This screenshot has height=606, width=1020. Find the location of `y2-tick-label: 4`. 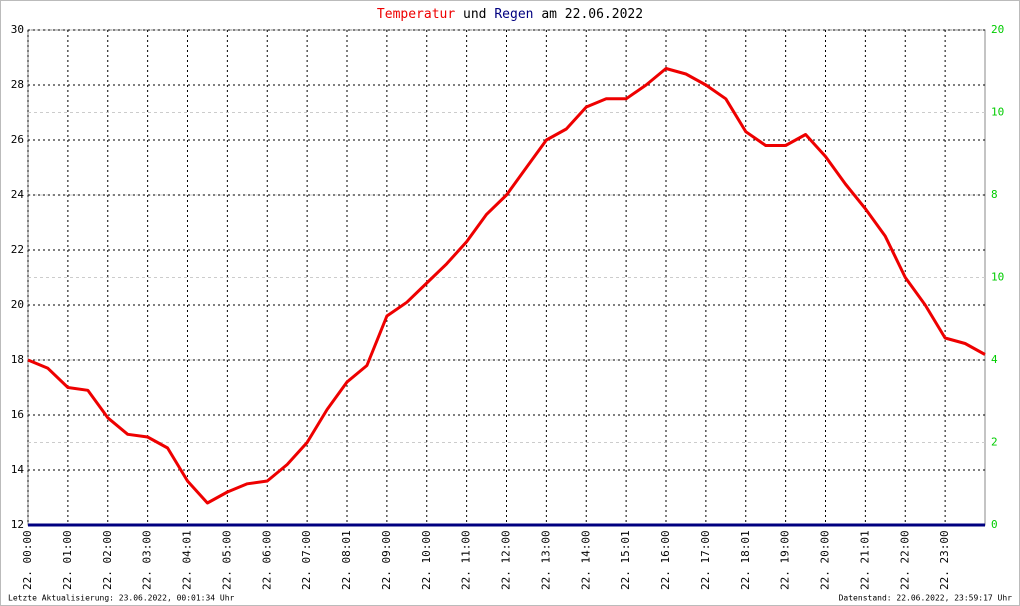

y2-tick-label: 4 is located at coordinates (994, 359).